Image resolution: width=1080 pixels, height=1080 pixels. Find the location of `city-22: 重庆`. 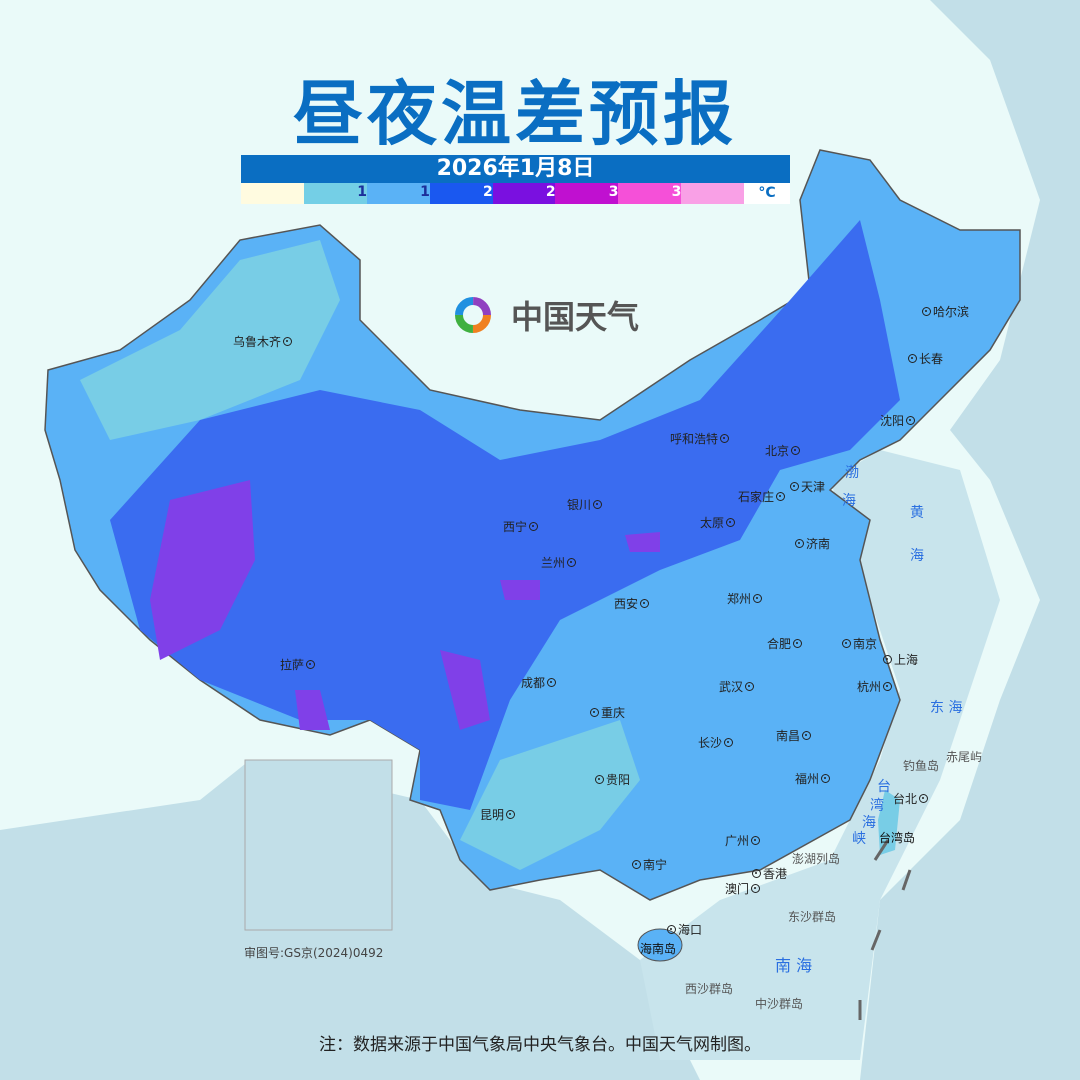

city-22: 重庆 is located at coordinates (607, 712).